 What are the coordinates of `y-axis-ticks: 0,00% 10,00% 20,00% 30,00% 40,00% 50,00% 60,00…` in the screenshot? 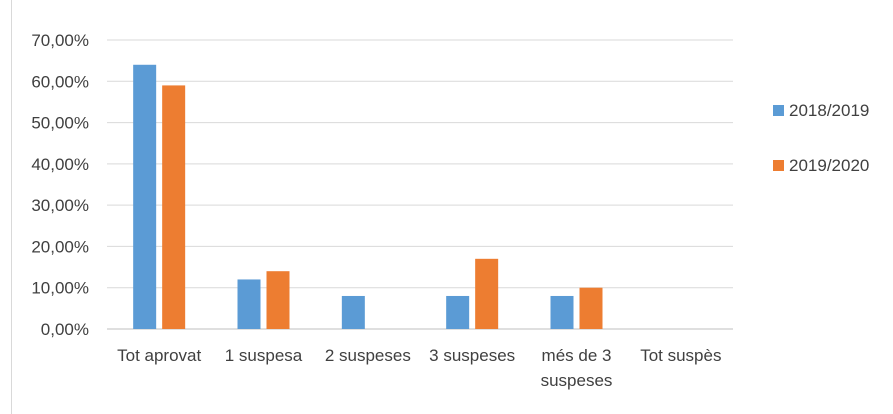 It's located at (60, 185).